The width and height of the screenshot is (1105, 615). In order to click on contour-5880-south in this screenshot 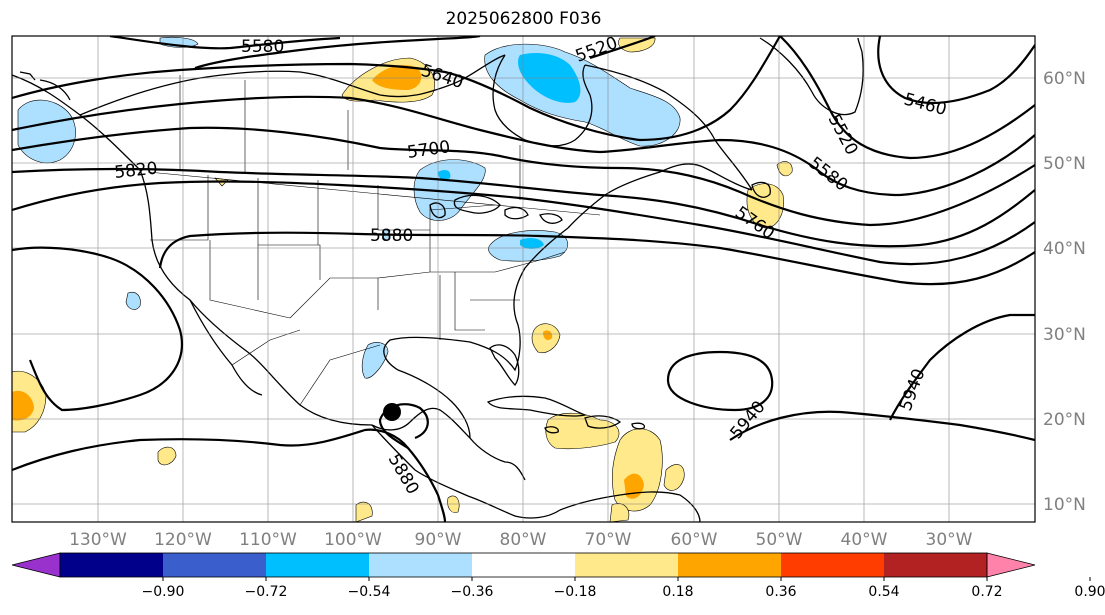, I will do `click(97, 329)`.